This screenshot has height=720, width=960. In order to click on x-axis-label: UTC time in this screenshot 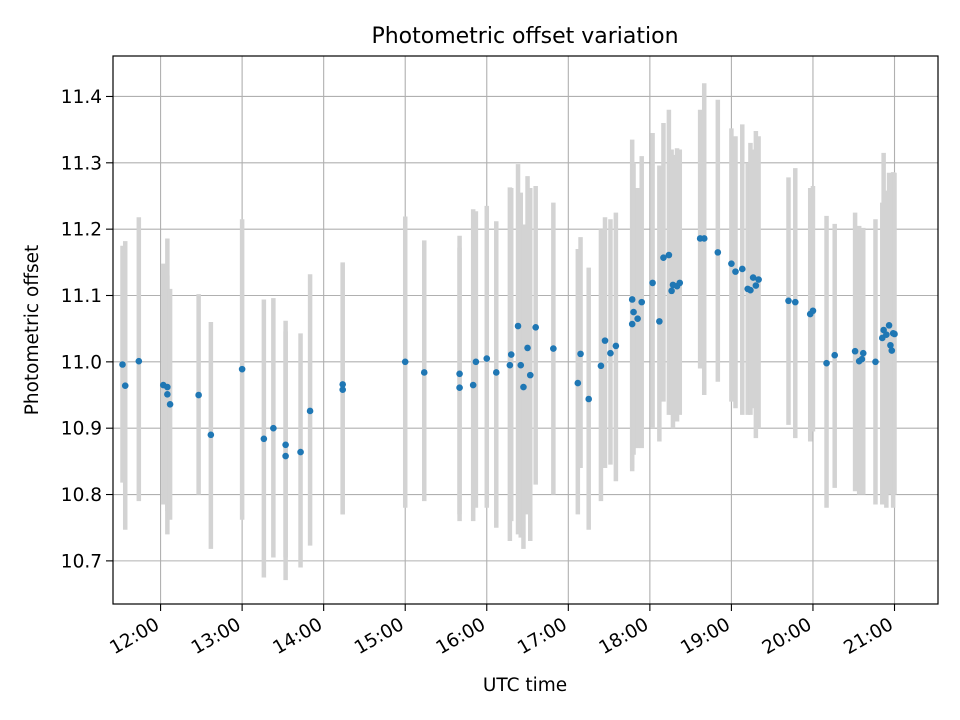, I will do `click(525, 685)`.